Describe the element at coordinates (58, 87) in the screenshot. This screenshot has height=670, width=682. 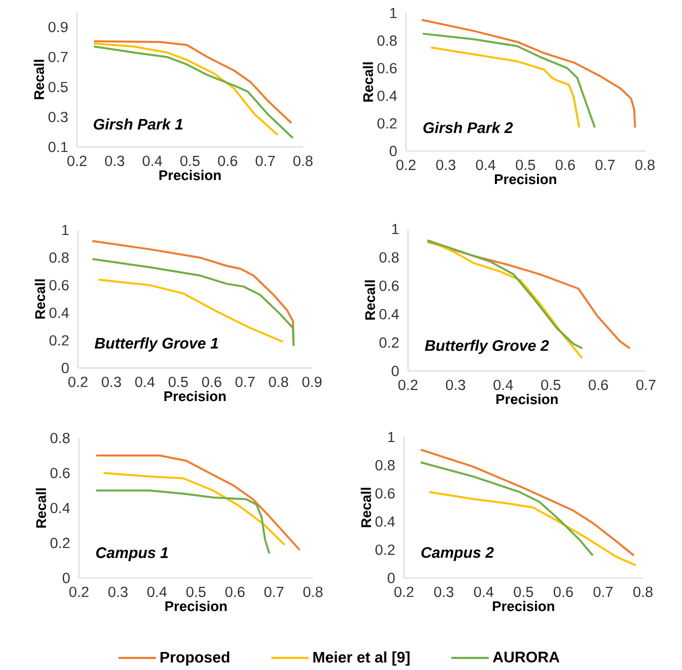
I see `y-tick-label: 0.5` at that location.